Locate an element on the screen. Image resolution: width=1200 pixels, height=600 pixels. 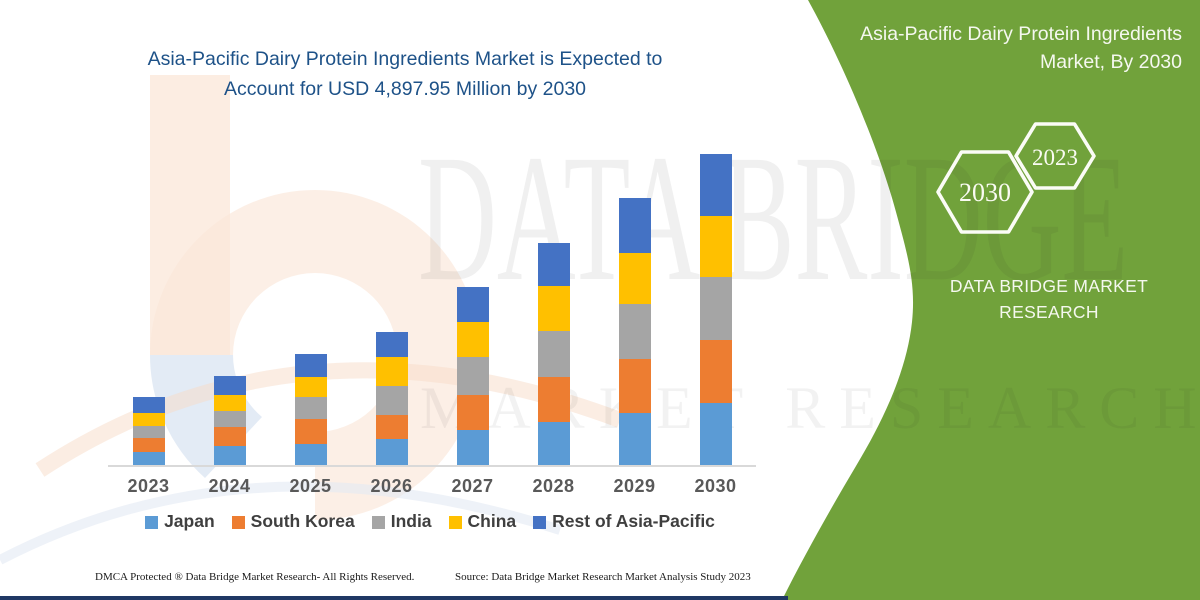
brand-name: DATA BRIDGE MARKET RESEARCH is located at coordinates (1049, 299).